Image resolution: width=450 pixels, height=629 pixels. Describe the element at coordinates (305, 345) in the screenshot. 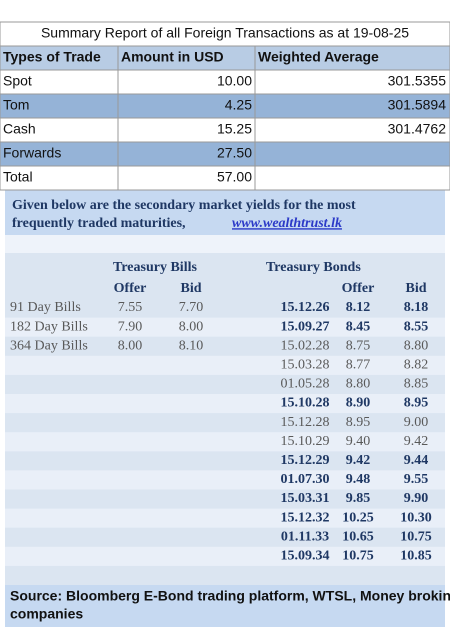

I see `bond-date: 15.02.28` at that location.